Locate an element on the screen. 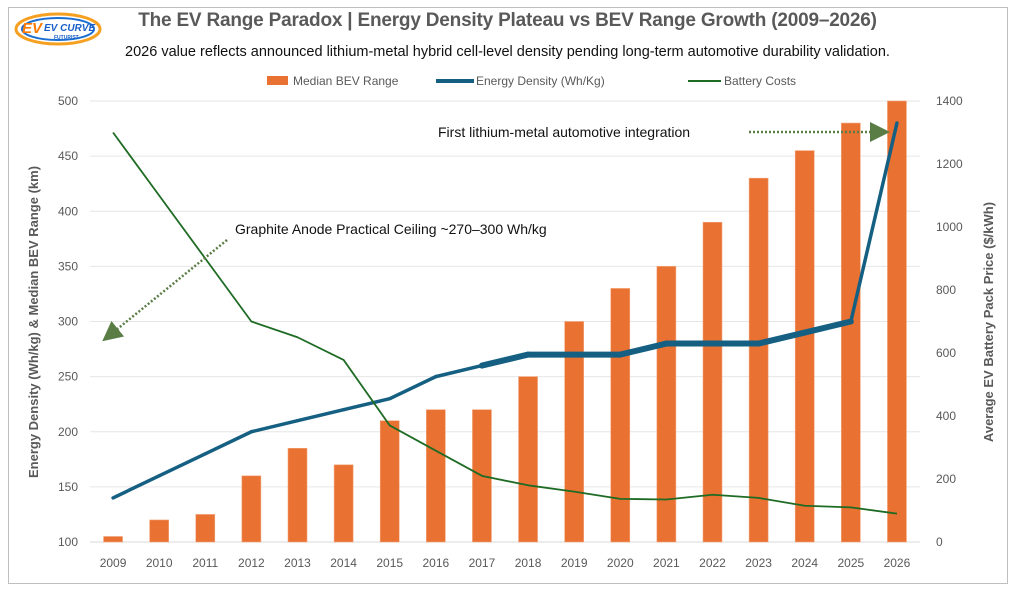  ev-curve-futurist-logo: EV EV CURVE FUTURIST is located at coordinates (58, 29).